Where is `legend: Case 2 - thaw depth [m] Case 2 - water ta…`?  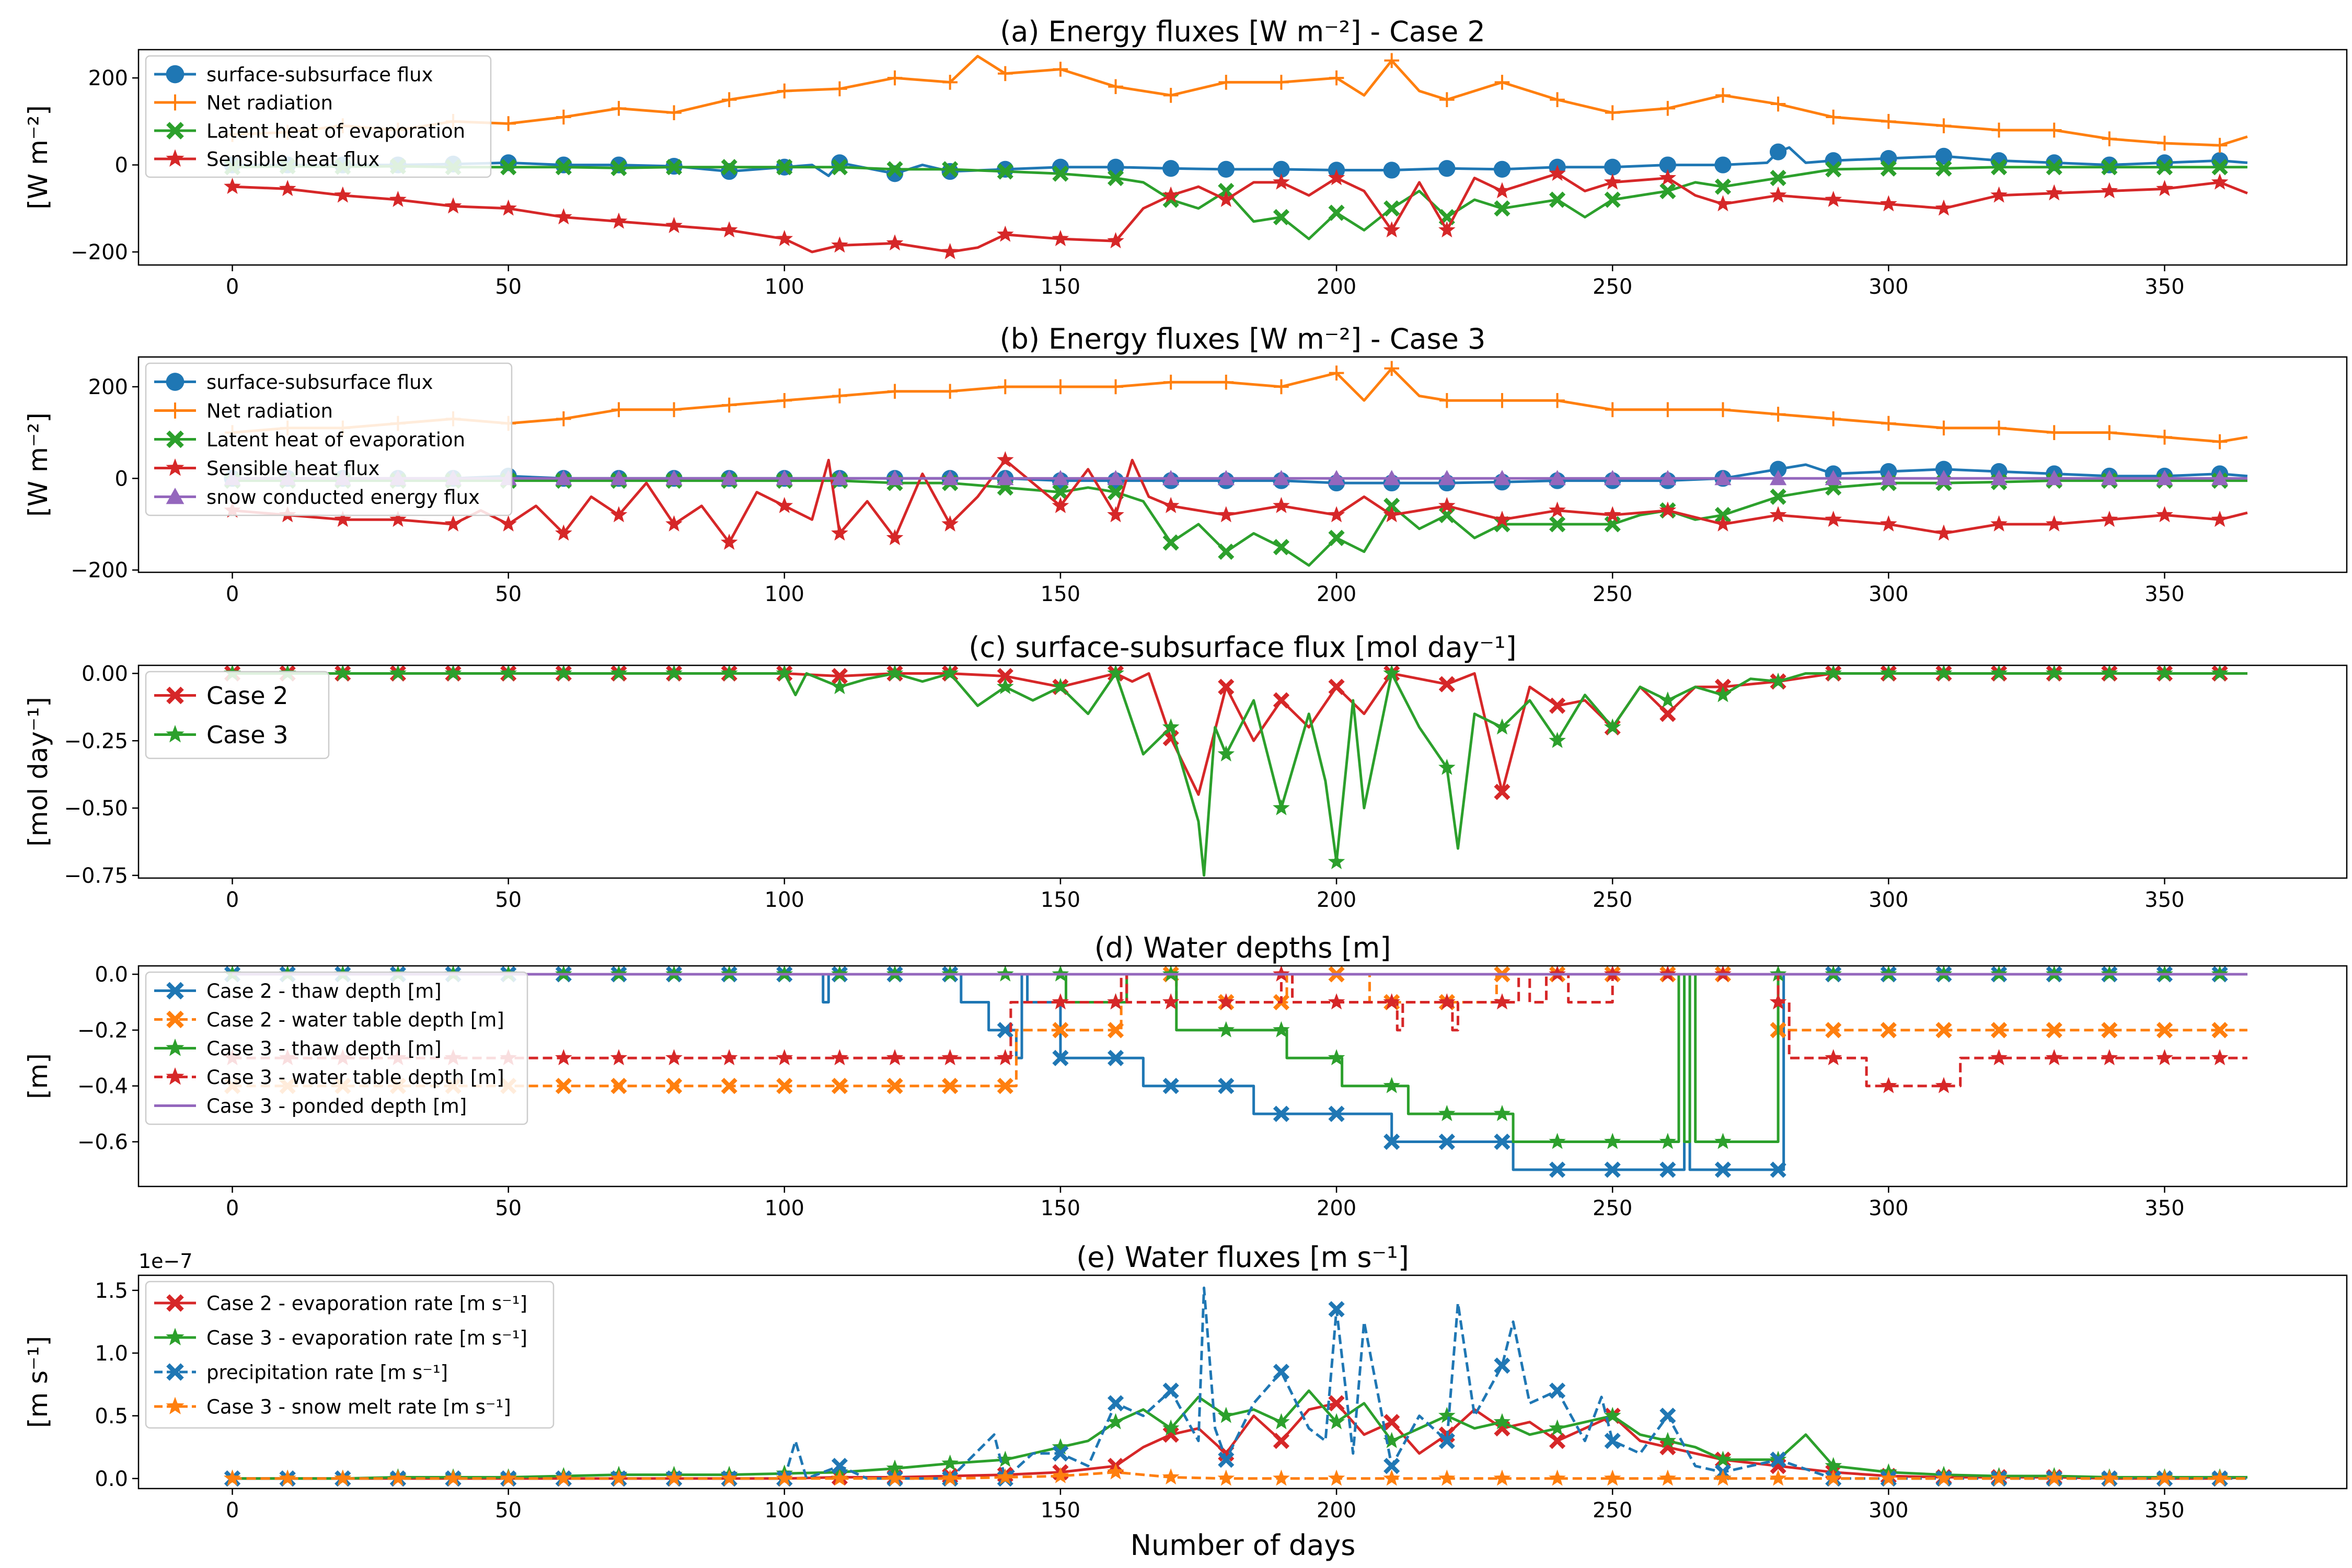
legend: Case 2 - thaw depth [m] Case 2 - water ta… is located at coordinates (336, 1048).